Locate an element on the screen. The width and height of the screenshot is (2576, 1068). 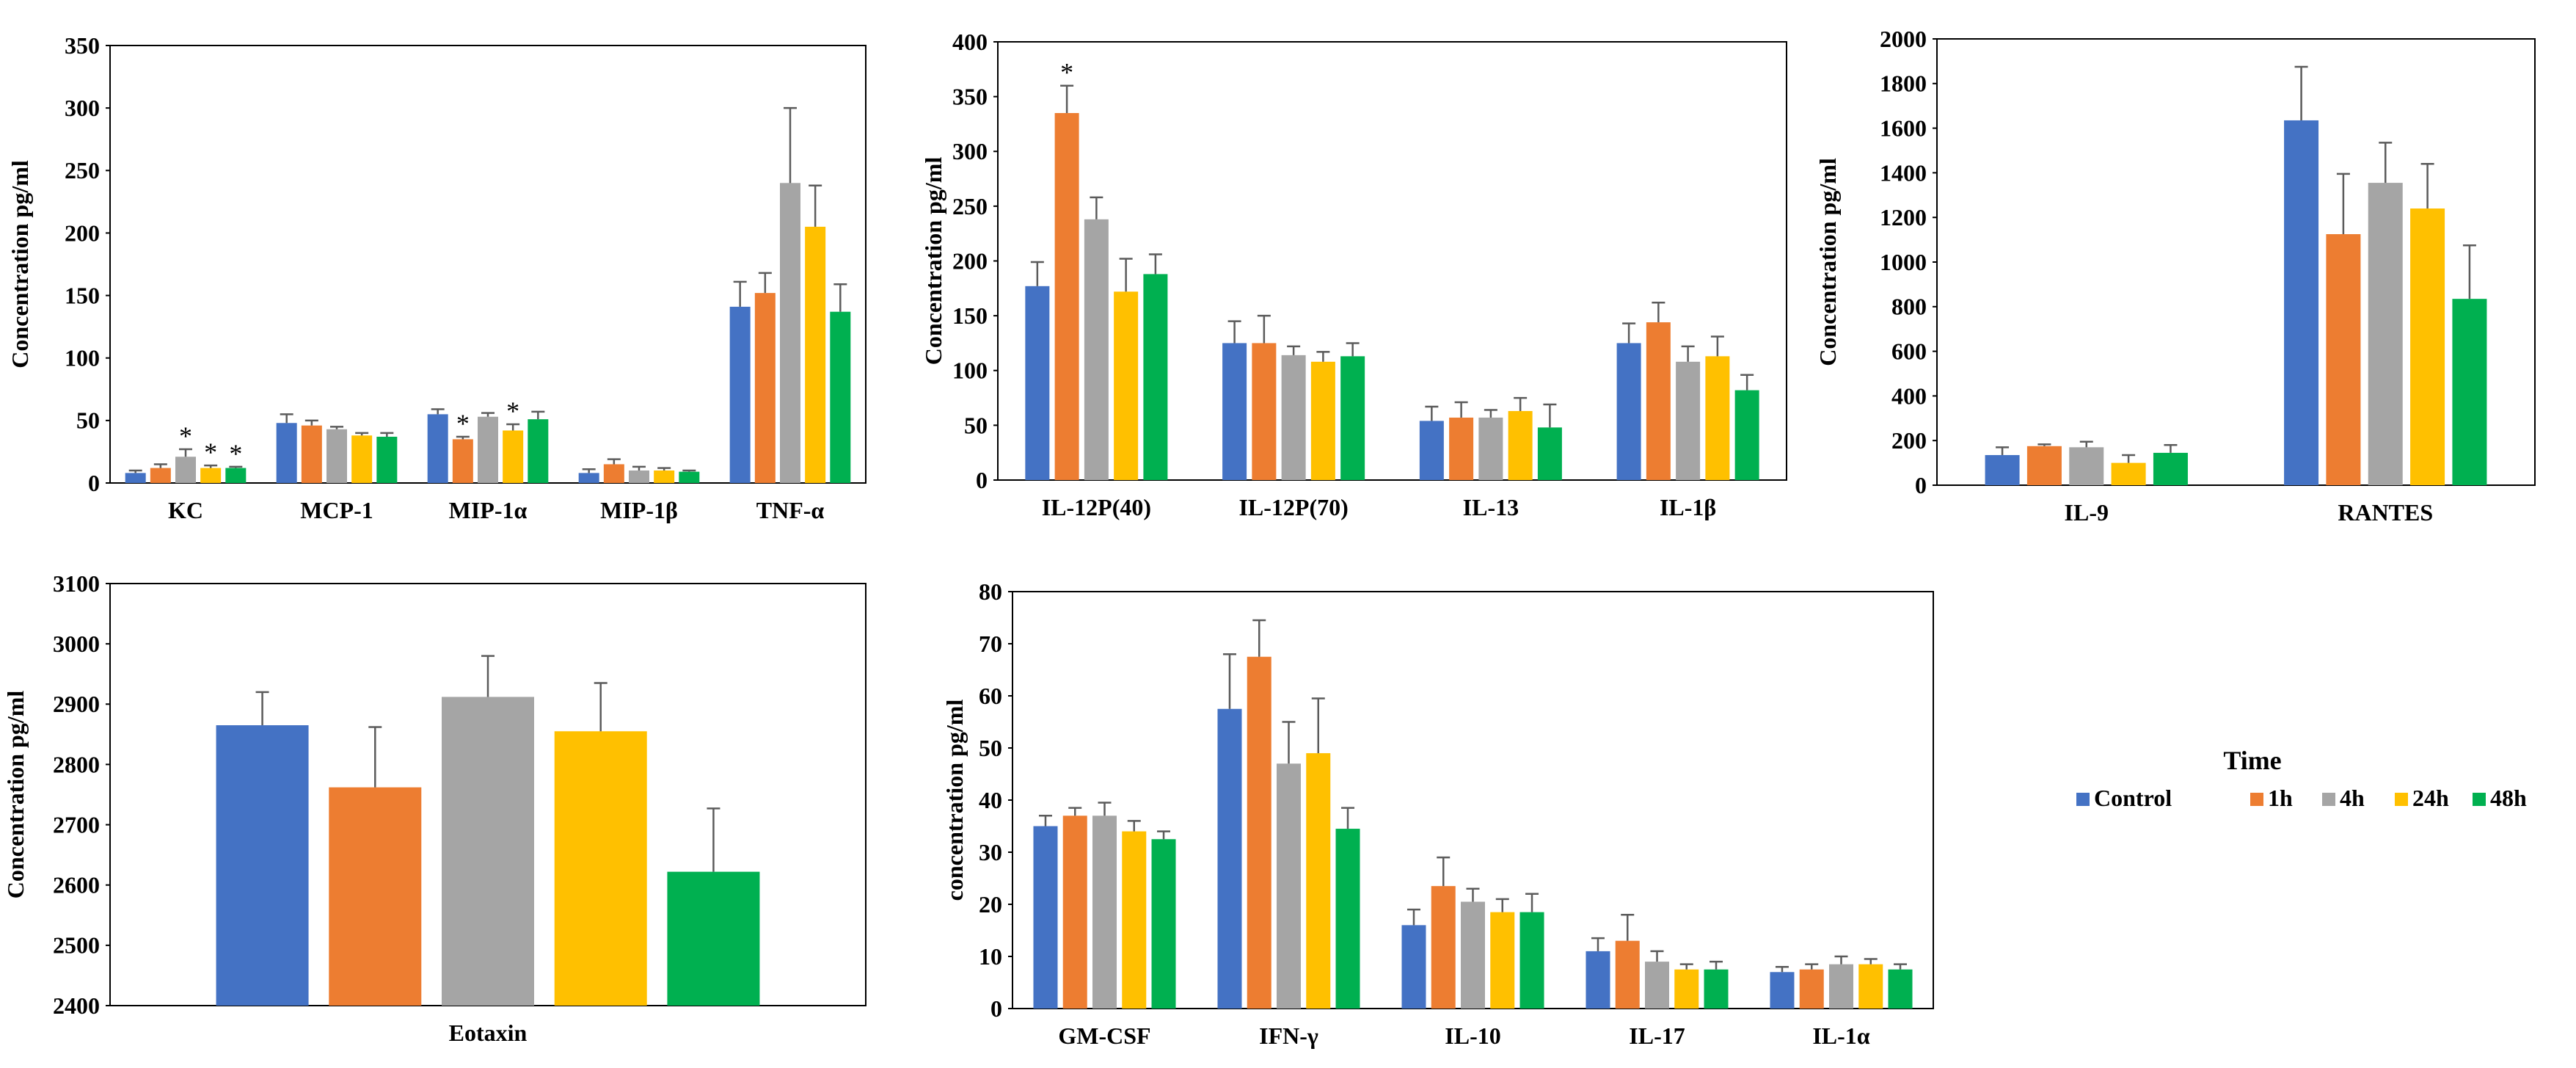
y-tick-label: 3100 is located at coordinates (77, 583).